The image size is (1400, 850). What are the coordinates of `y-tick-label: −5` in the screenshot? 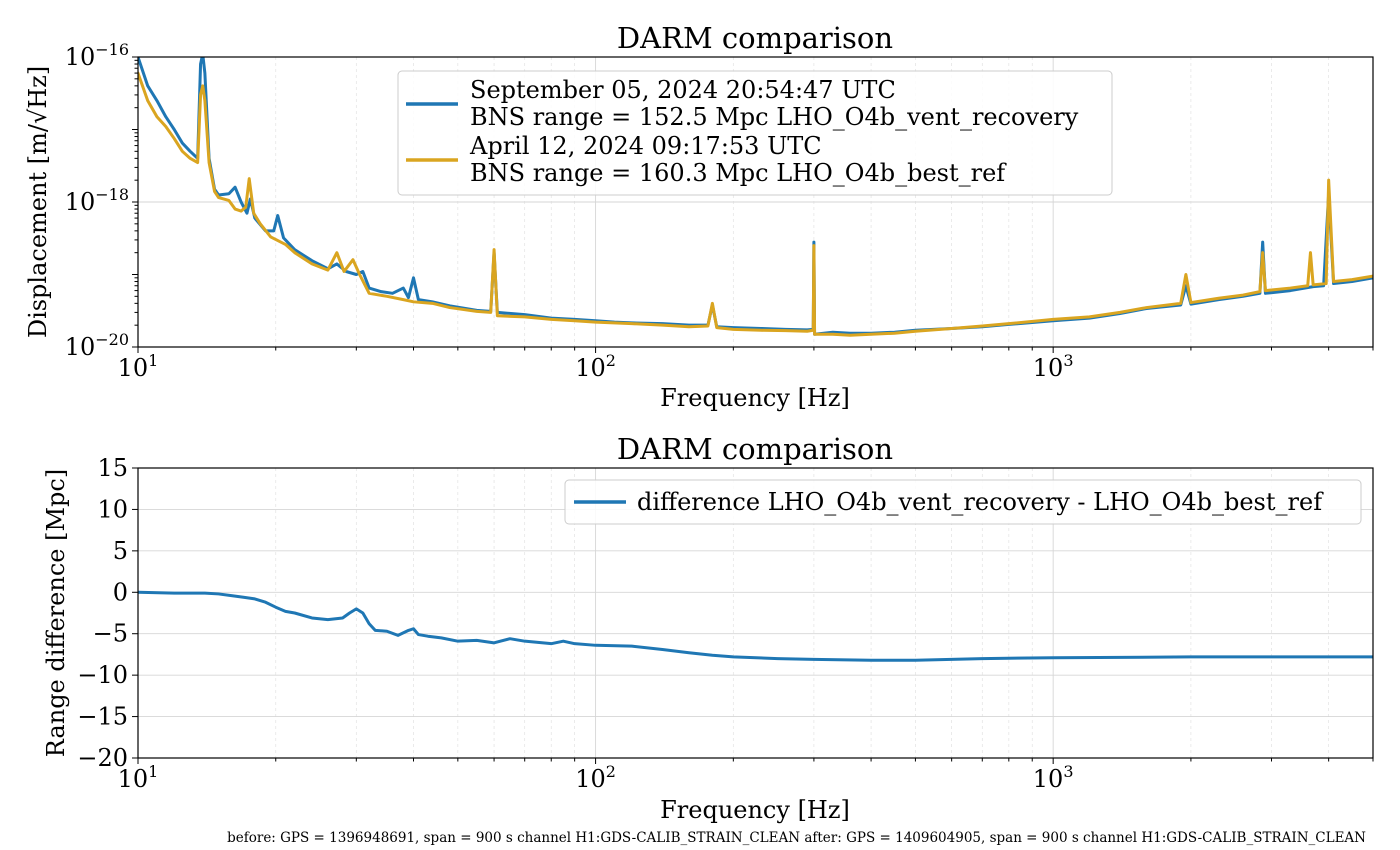 It's located at (110, 634).